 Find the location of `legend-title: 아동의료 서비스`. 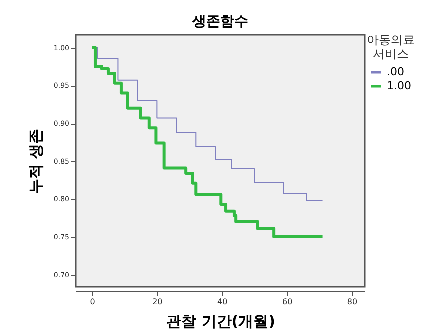

legend-title: 아동의료 서비스 is located at coordinates (391, 47).